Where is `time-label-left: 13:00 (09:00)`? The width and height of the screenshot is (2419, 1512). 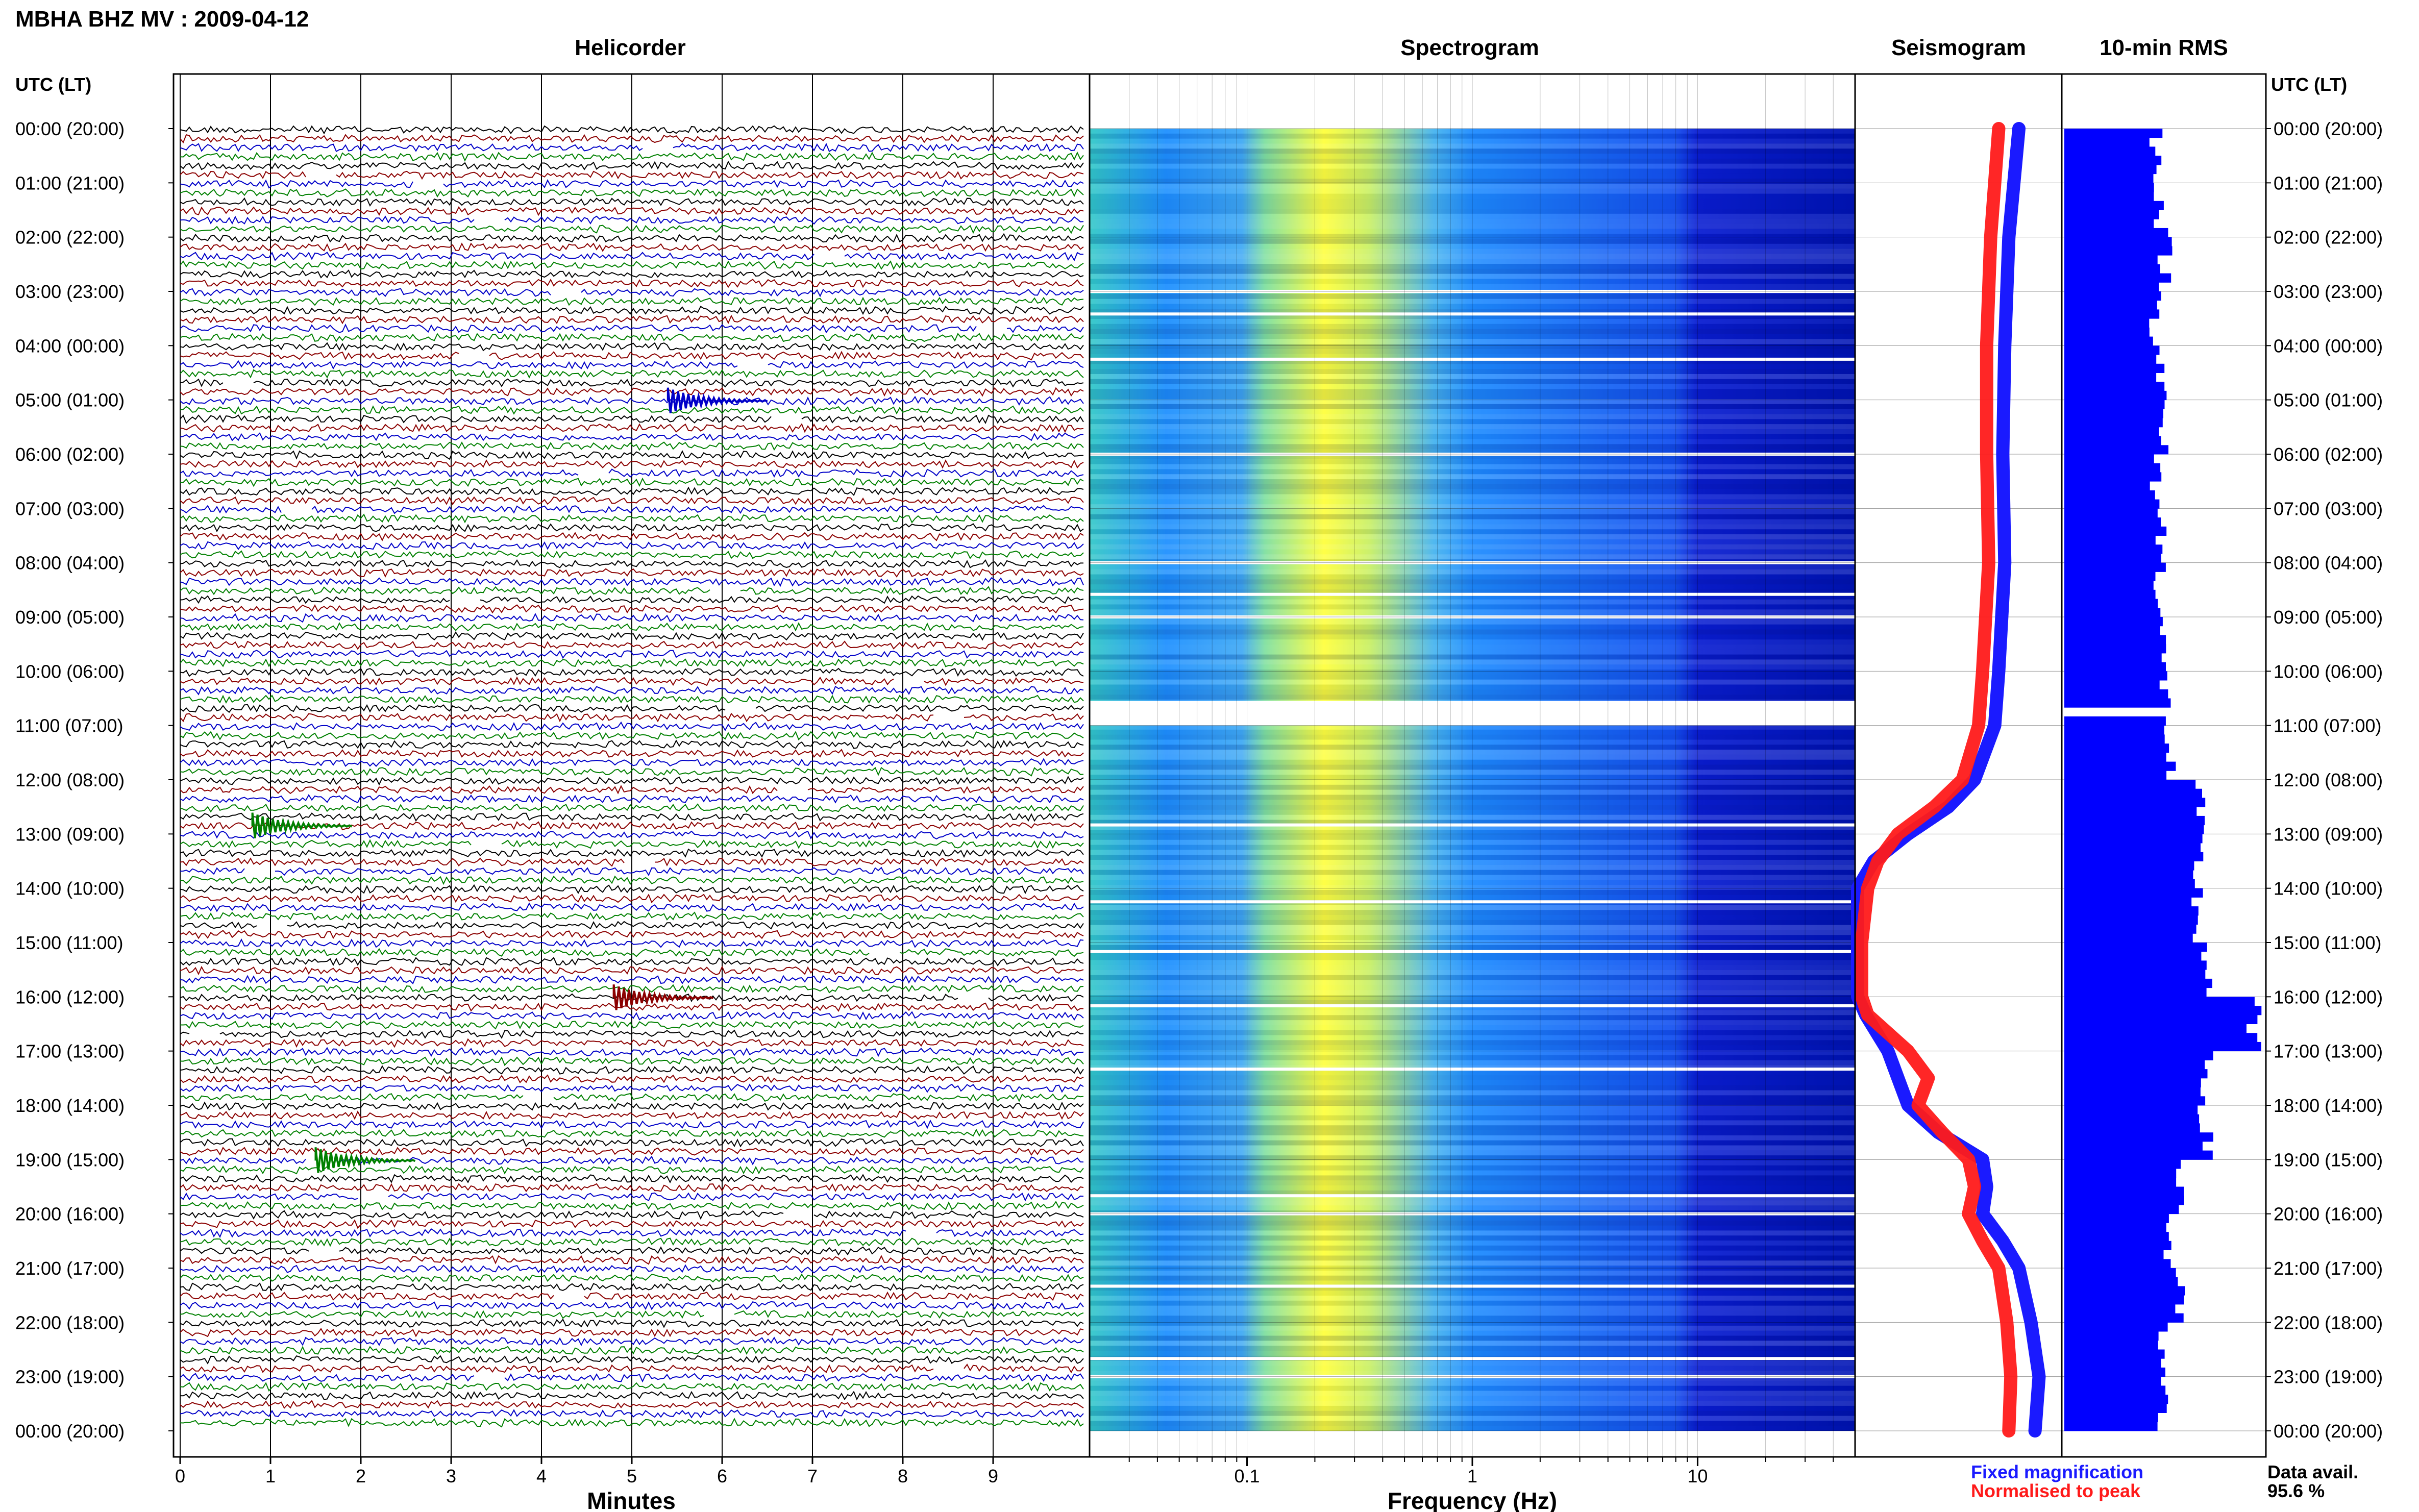
time-label-left: 13:00 (09:00) is located at coordinates (70, 834).